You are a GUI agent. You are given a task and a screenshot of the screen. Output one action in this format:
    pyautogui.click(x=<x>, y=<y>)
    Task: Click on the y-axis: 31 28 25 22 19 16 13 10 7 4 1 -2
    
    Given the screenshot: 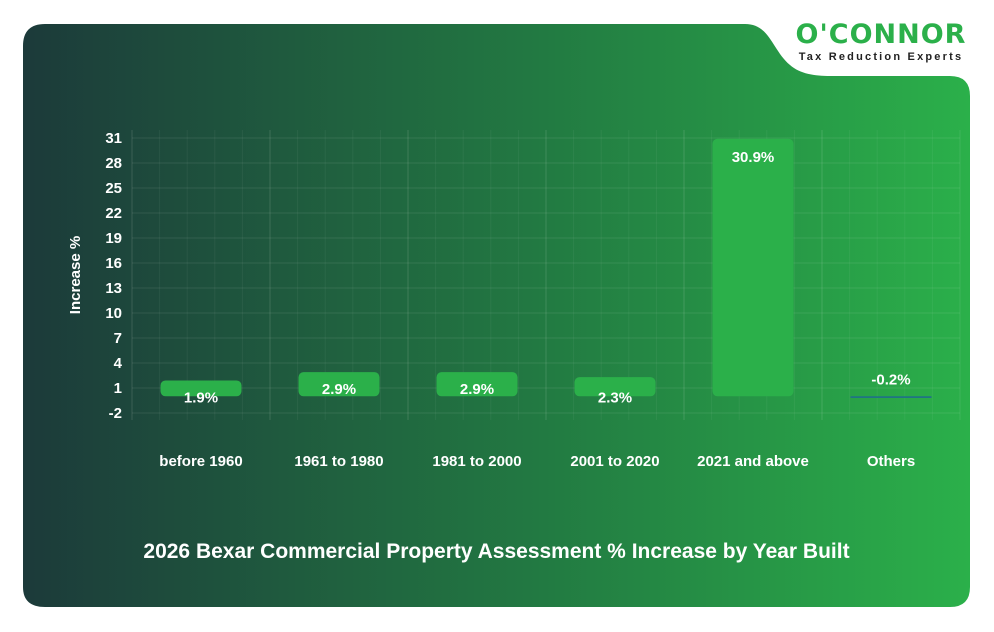 What is the action you would take?
    pyautogui.click(x=113, y=276)
    